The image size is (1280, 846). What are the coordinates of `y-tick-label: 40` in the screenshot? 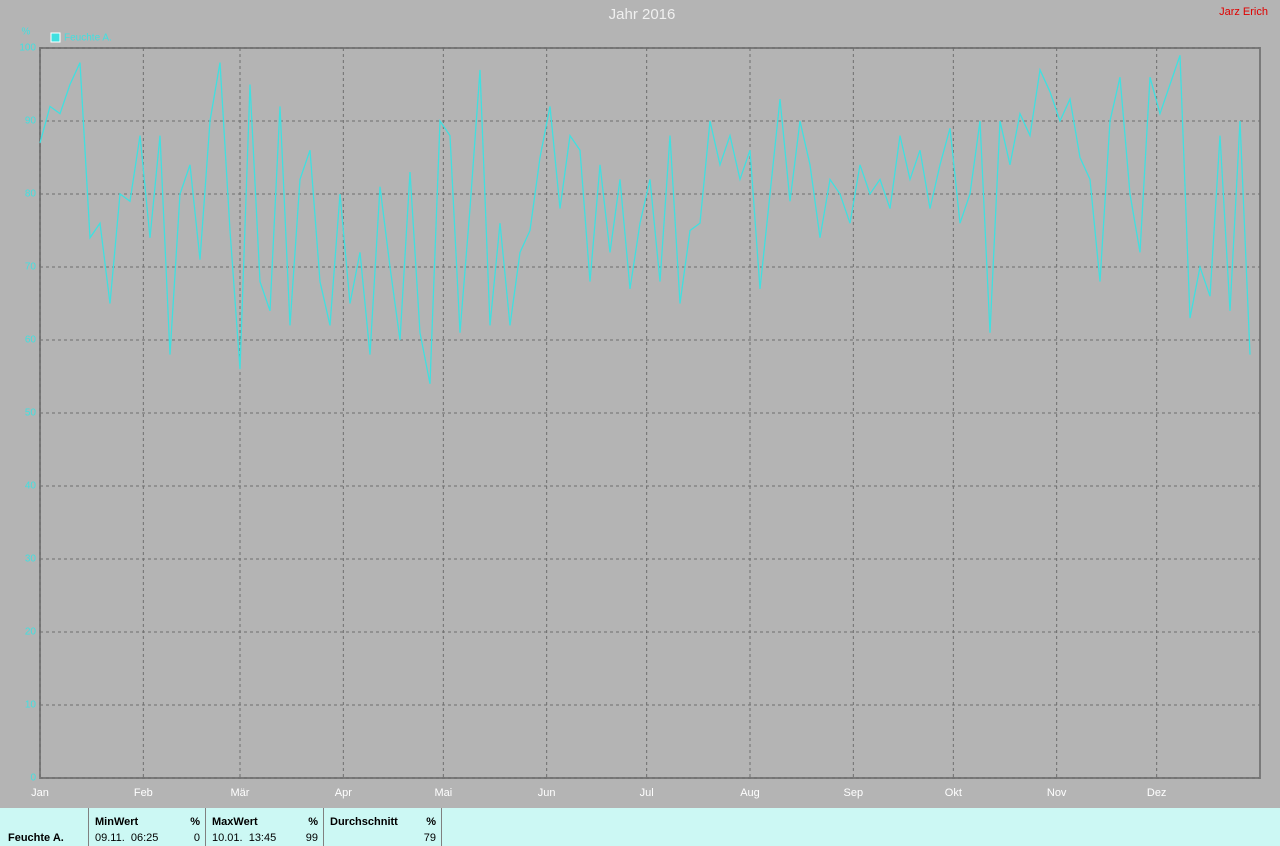 It's located at (31, 486).